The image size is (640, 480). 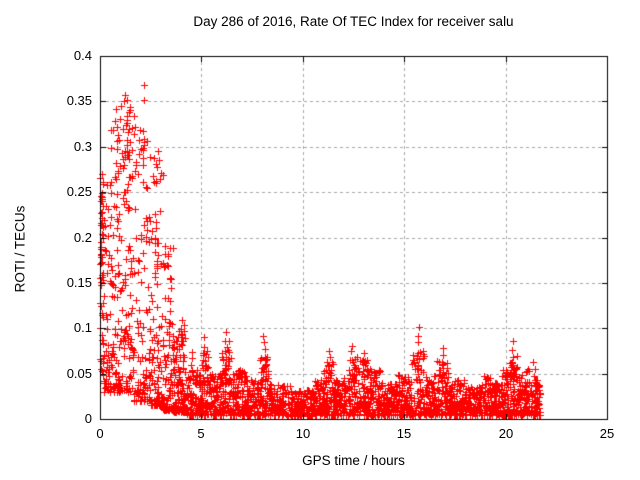 I want to click on y-tick-label: 0, so click(x=88, y=418).